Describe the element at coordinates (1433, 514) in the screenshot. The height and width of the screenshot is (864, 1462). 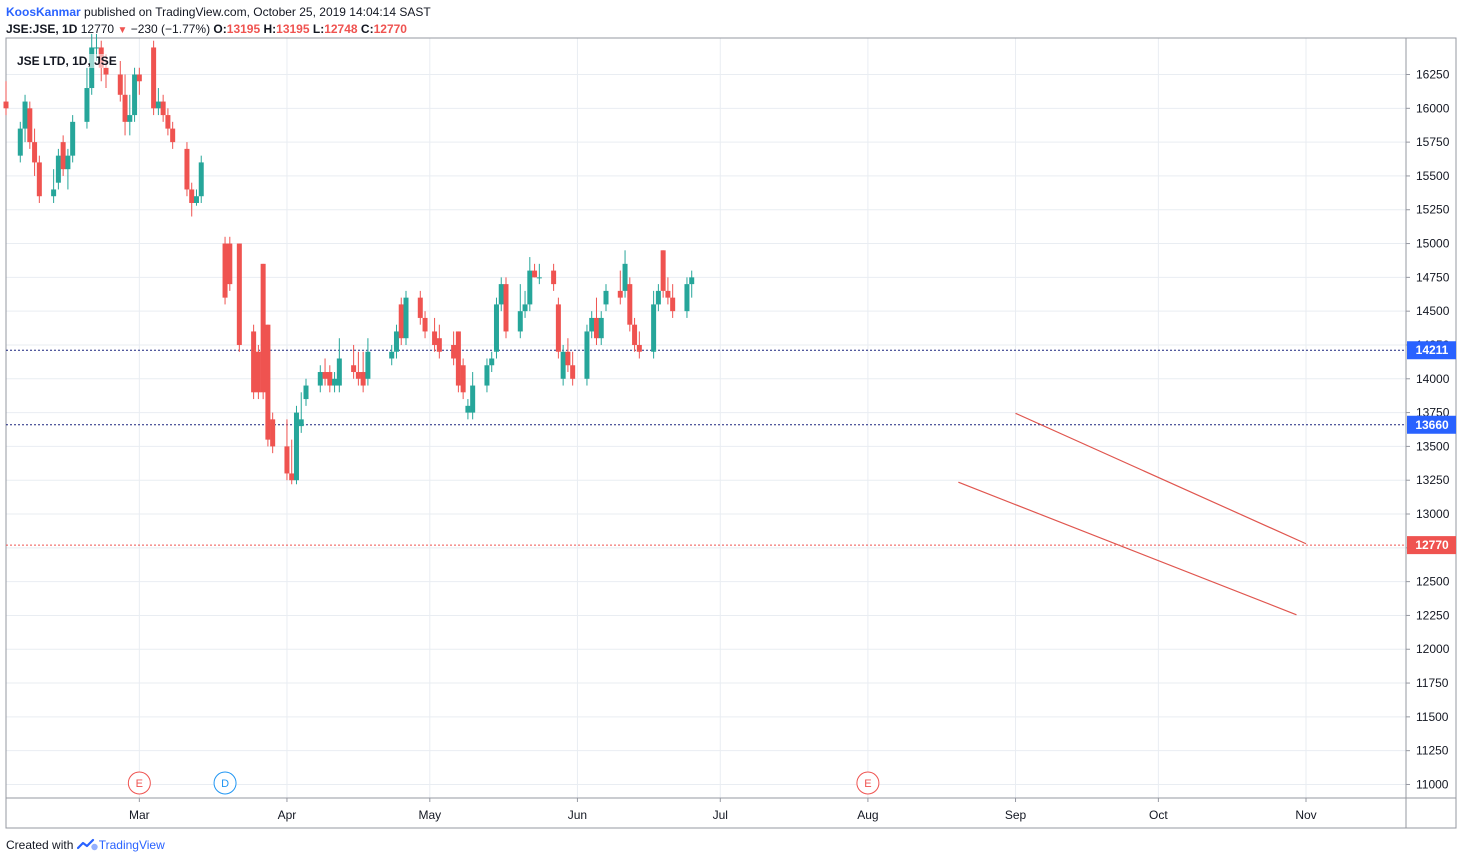
I see `y-tick-label: 13000` at that location.